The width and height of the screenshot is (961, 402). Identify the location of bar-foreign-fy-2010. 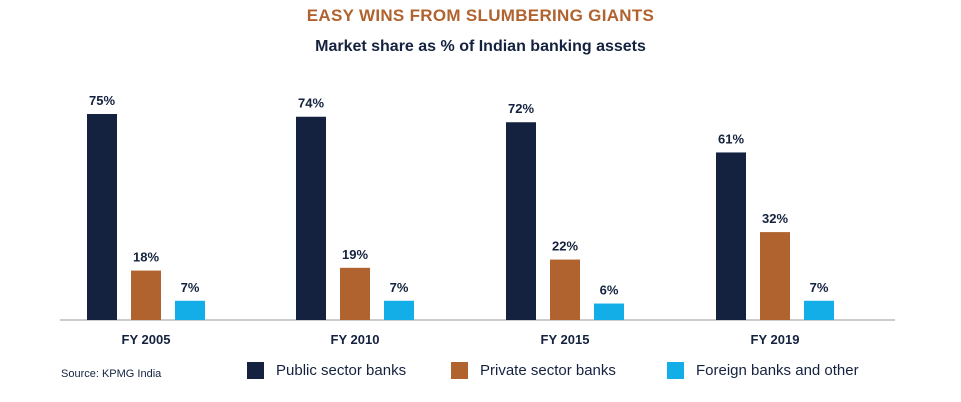
(399, 310).